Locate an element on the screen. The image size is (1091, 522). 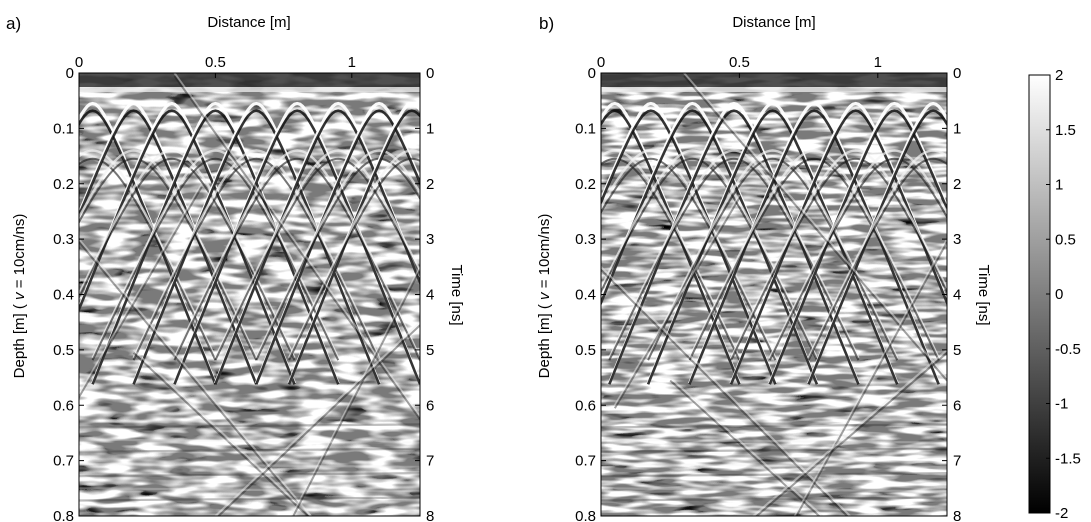
colorbar-ticks: 2 1.5 1 0.5 0 -0.5 -1 -1.5 -2 is located at coordinates (1063, 294).